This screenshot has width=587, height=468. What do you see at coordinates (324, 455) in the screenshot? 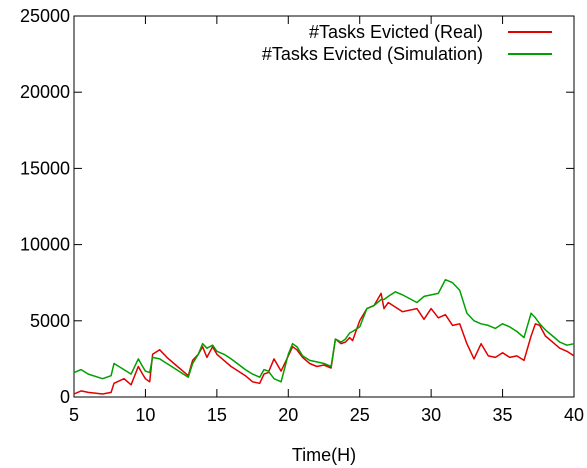
I see `x-axis-label: Time(H)` at bounding box center [324, 455].